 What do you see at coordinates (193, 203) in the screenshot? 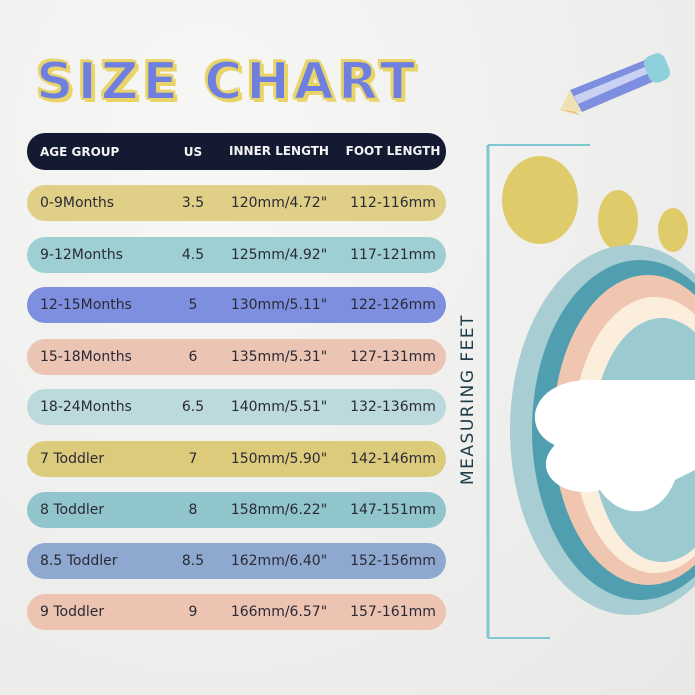
I see `us-size-cell: 3.5` at bounding box center [193, 203].